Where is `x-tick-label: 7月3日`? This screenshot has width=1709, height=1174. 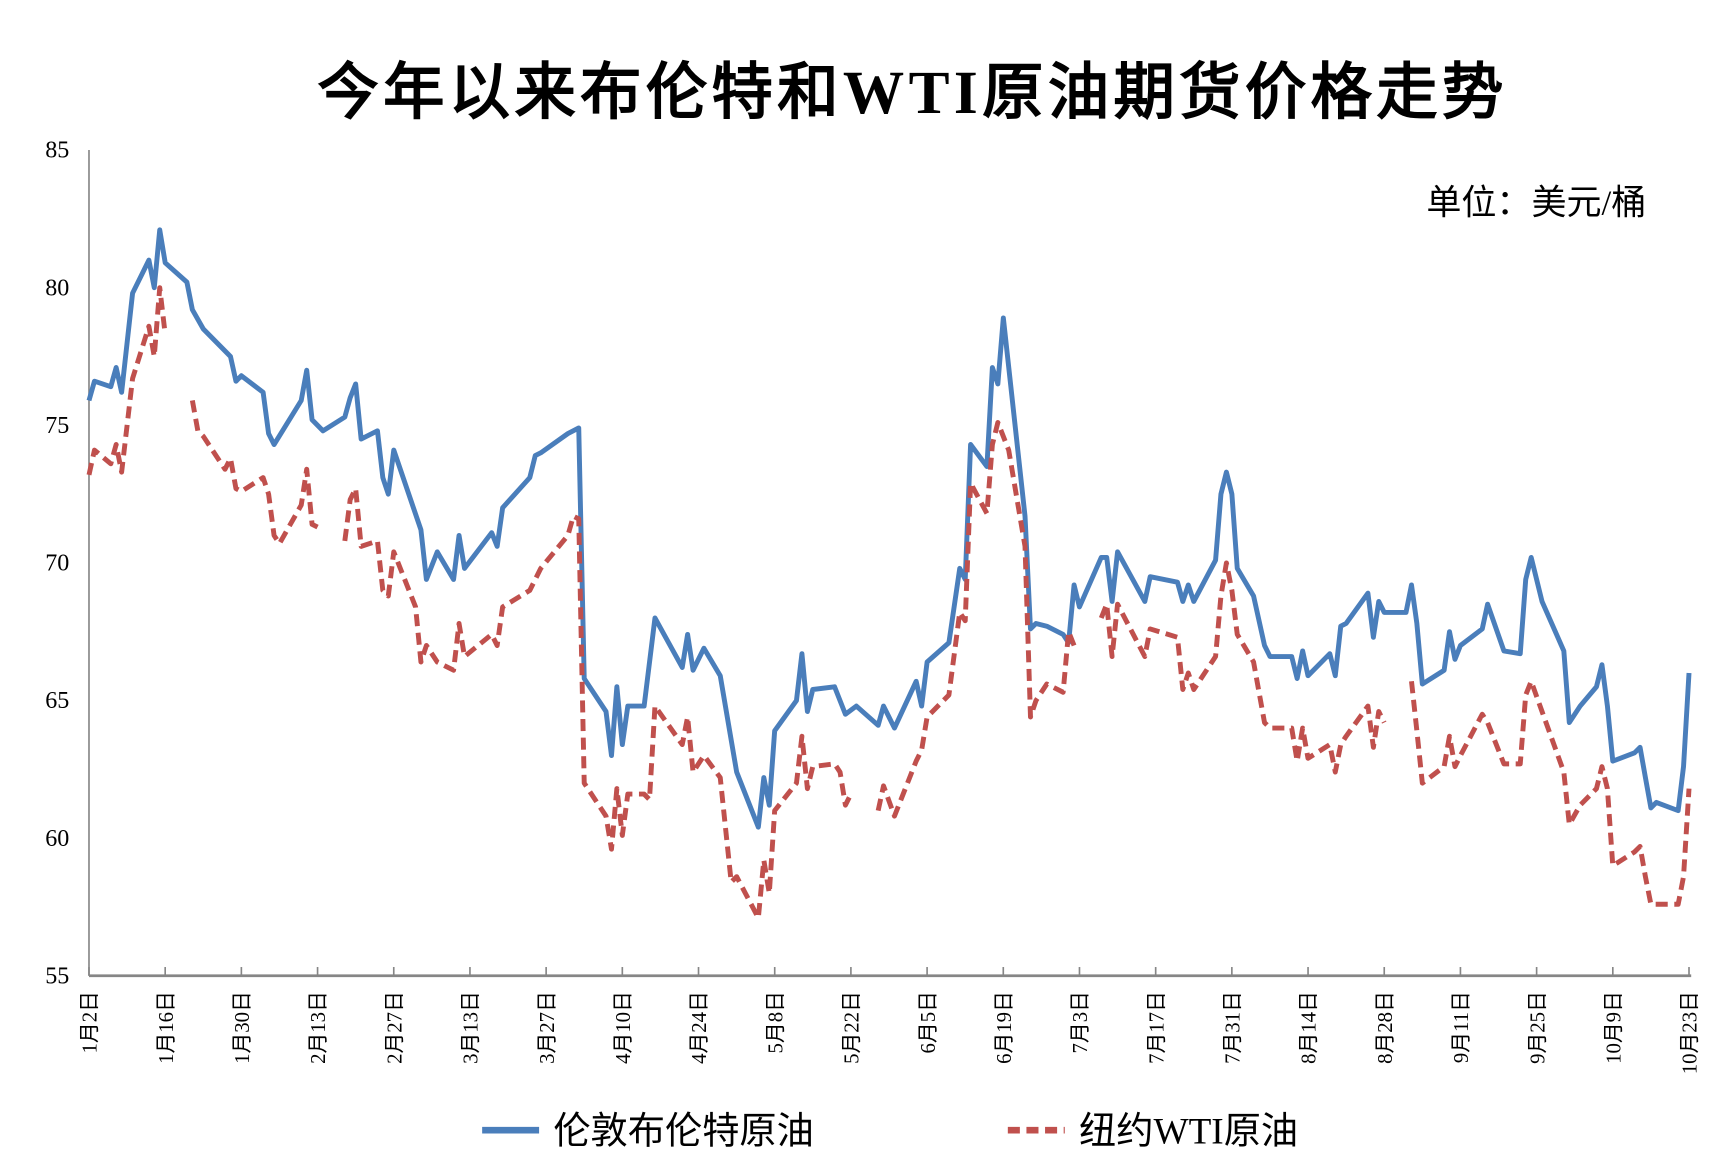 x-tick-label: 7月3日 is located at coordinates (1080, 1022).